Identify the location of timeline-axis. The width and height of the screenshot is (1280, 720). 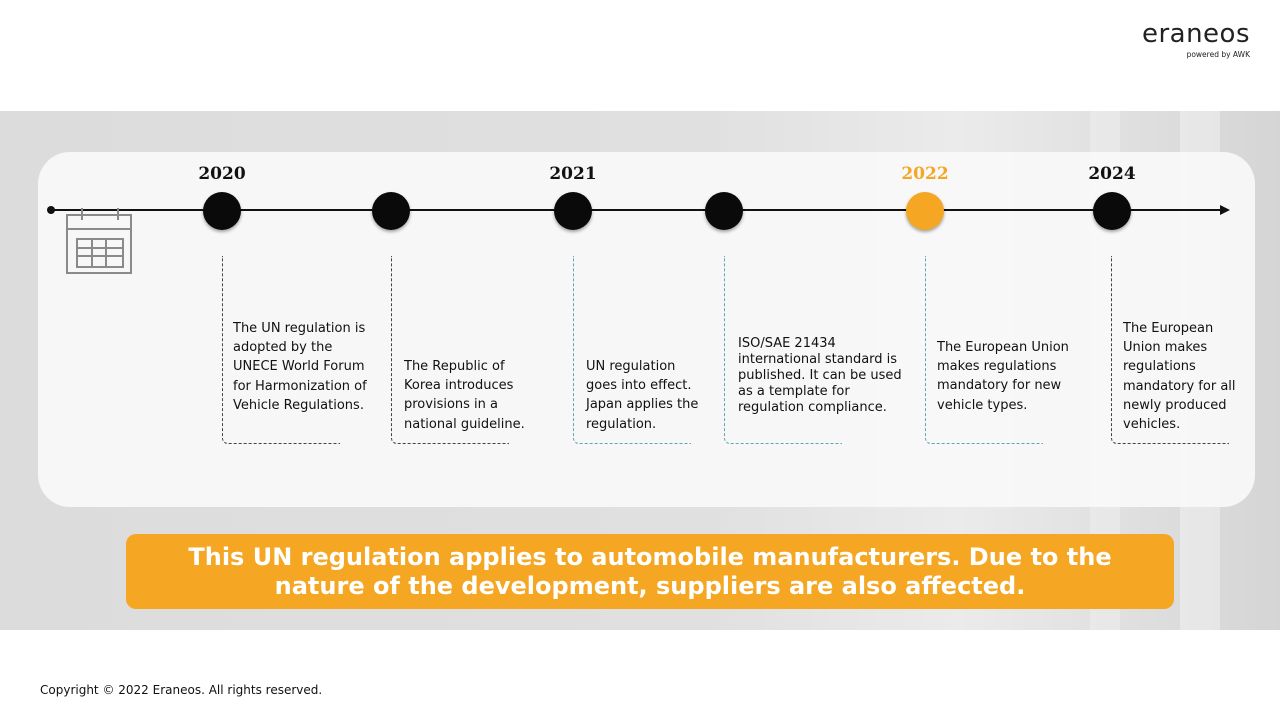
(636, 210).